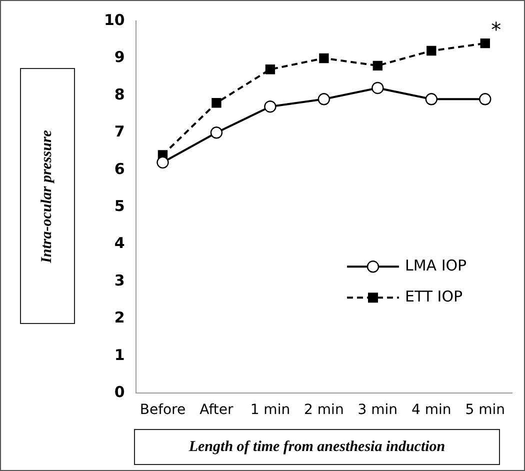 This screenshot has width=525, height=471. Describe the element at coordinates (217, 410) in the screenshot. I see `x-tick-label: After` at that location.